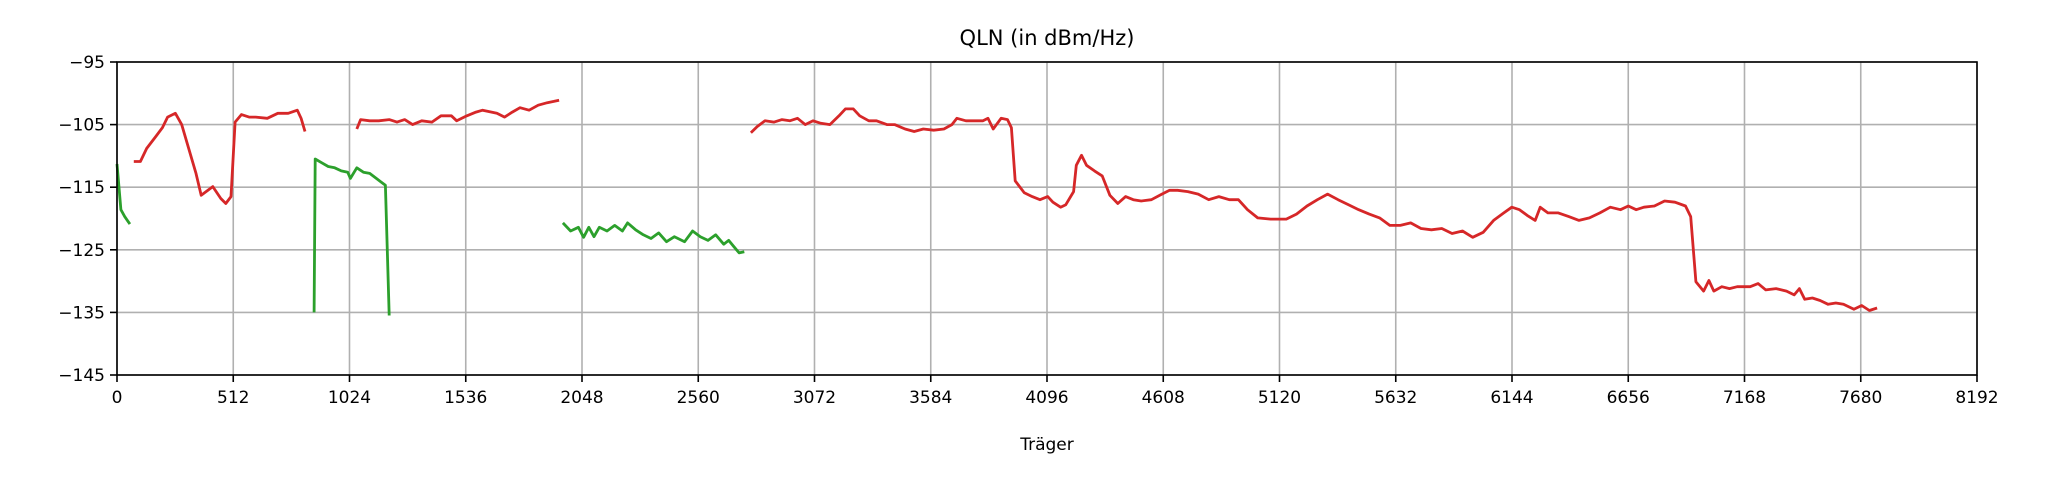 The width and height of the screenshot is (2048, 480). I want to click on x-axis-label: Träger, so click(1046, 445).